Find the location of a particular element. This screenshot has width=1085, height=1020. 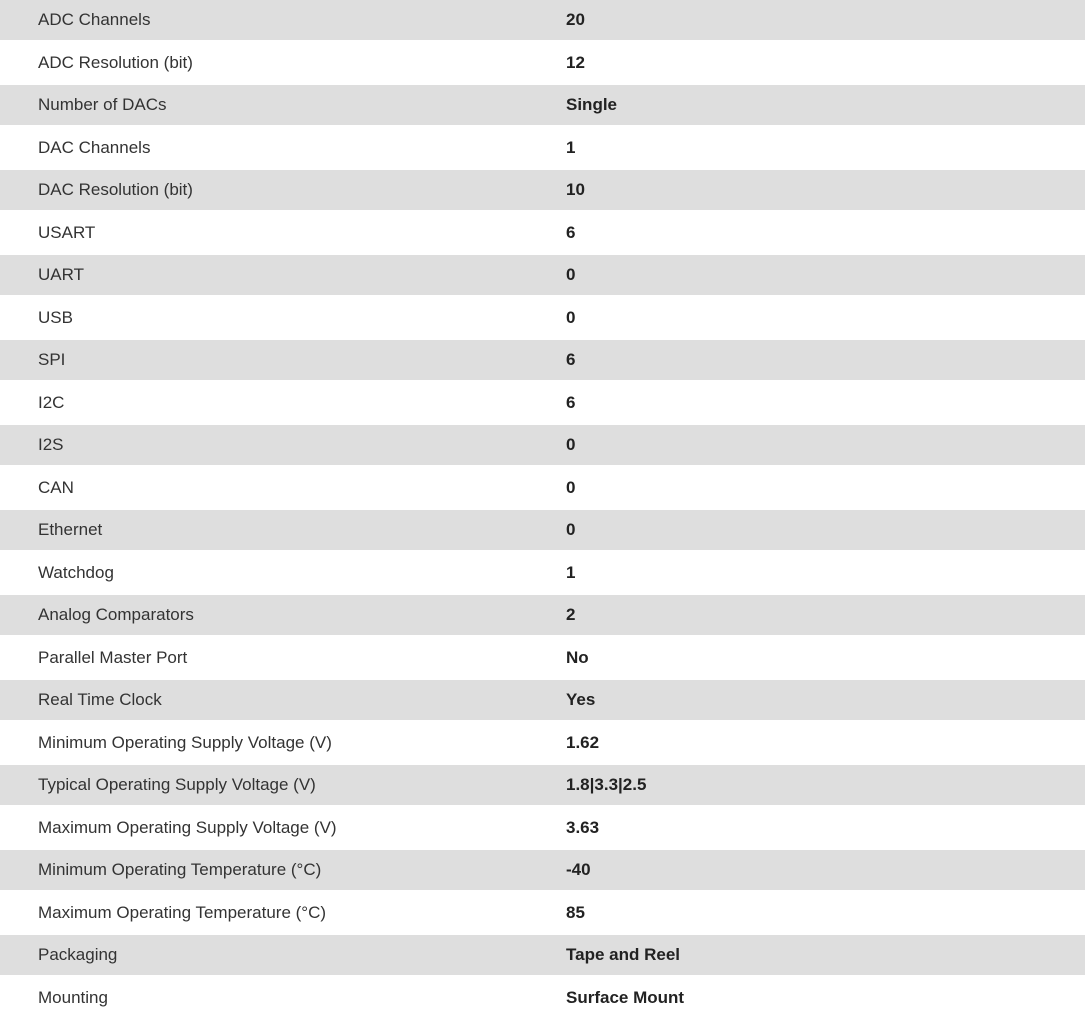

spec-row: ADC Channels 20 is located at coordinates (542, 20).